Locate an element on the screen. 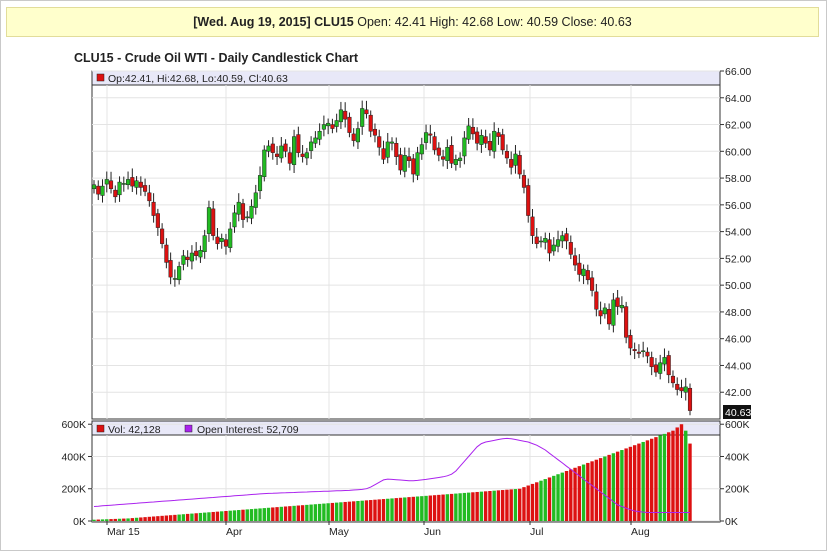 This screenshot has width=827, height=551. oi-legend-text: Open Interest: 52,709 is located at coordinates (248, 430).